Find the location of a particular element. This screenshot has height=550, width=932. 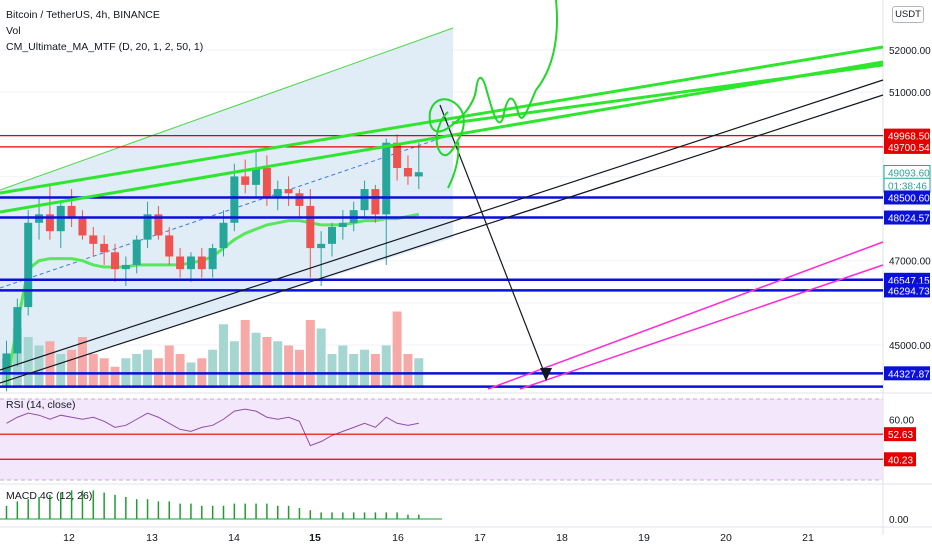

chart-title: Bitcoin / TetherUS, 4h, BINANCE is located at coordinates (83, 15).